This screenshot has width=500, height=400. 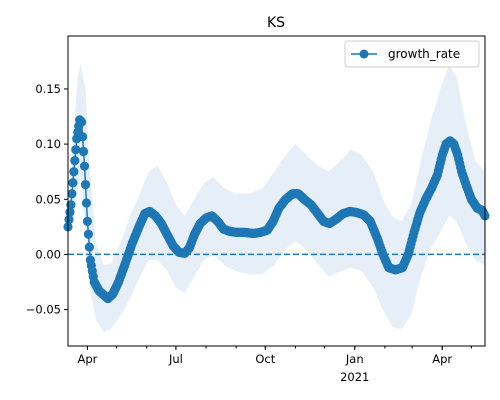 I want to click on y-tick-label: 0.15, so click(x=48, y=89).